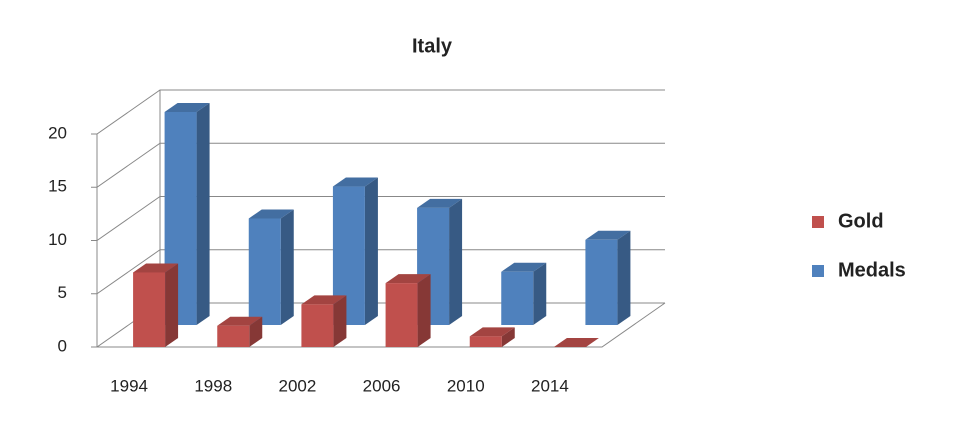  What do you see at coordinates (62, 292) in the screenshot?
I see `y-tick-label: 5` at bounding box center [62, 292].